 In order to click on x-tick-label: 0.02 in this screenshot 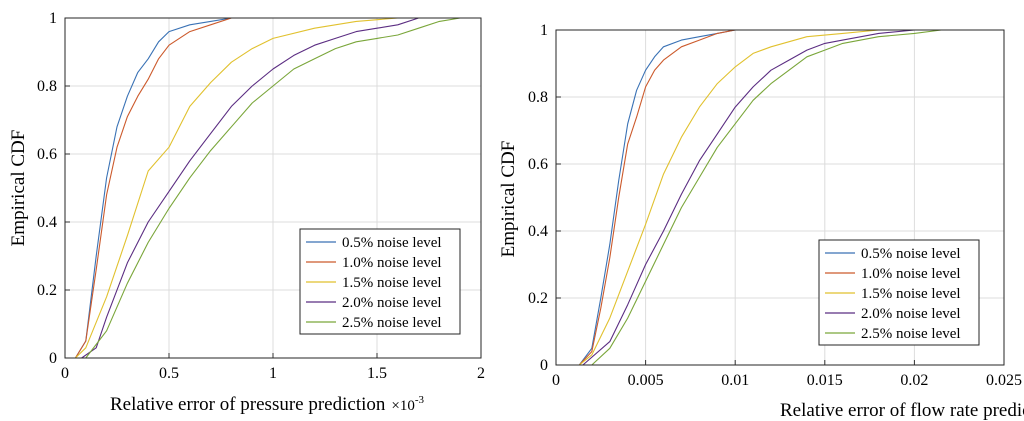, I will do `click(914, 380)`.